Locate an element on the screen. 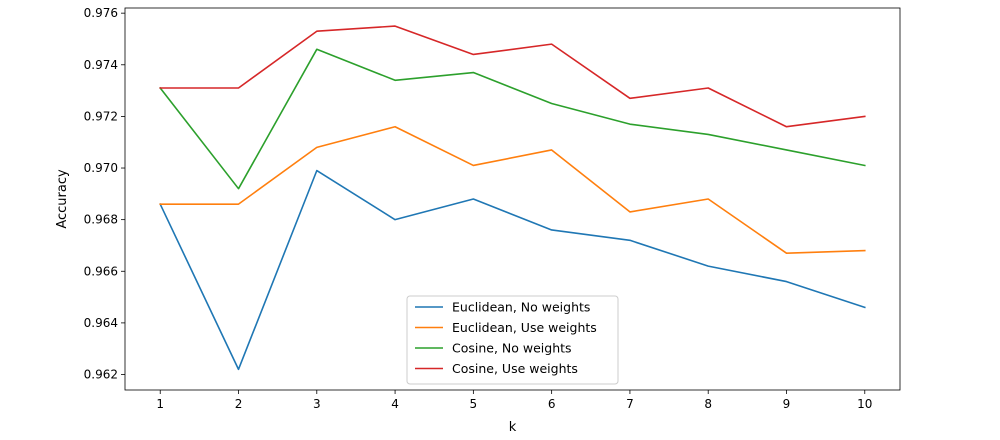  legend-label-1: Euclidean, No weights is located at coordinates (521, 307).